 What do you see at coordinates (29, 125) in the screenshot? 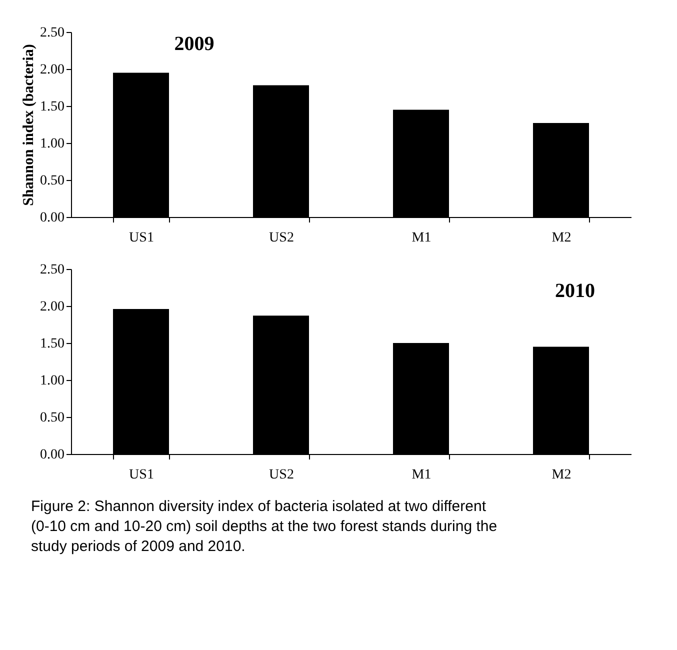
I see `y-axis-title: Shannon index (bacteria)` at bounding box center [29, 125].